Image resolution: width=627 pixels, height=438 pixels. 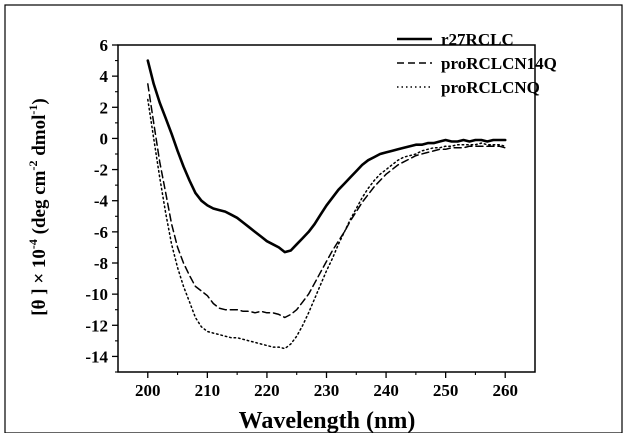 What do you see at coordinates (477, 39) in the screenshot?
I see `legend-label: r27RCLC` at bounding box center [477, 39].